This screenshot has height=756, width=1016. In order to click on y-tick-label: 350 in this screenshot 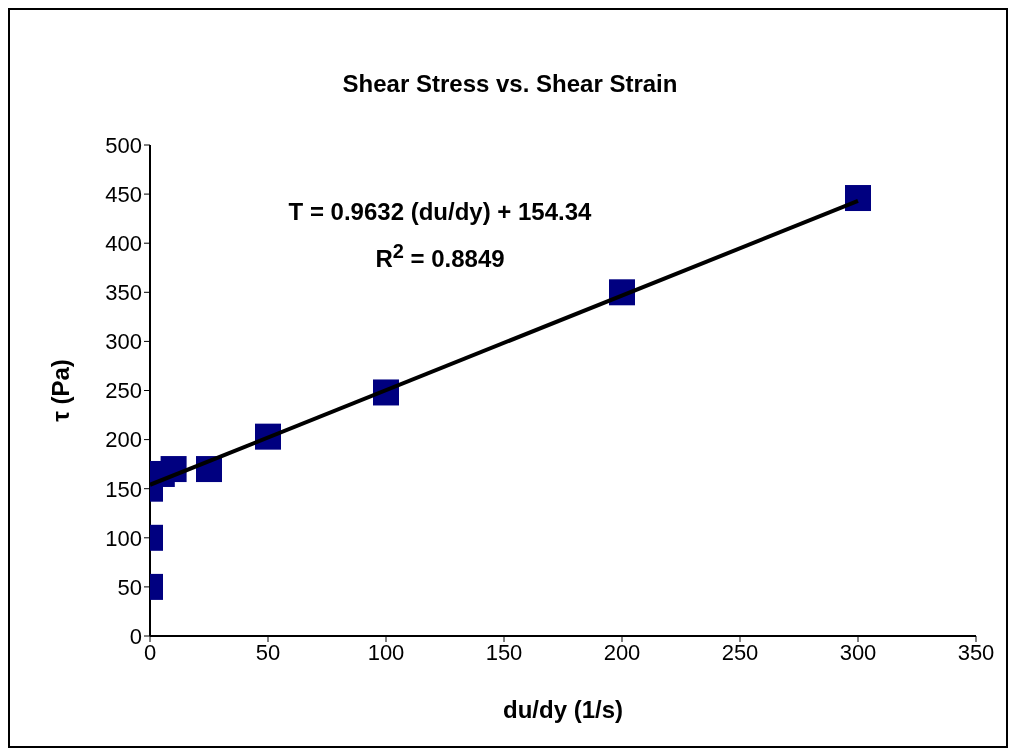, I will do `click(123, 293)`.